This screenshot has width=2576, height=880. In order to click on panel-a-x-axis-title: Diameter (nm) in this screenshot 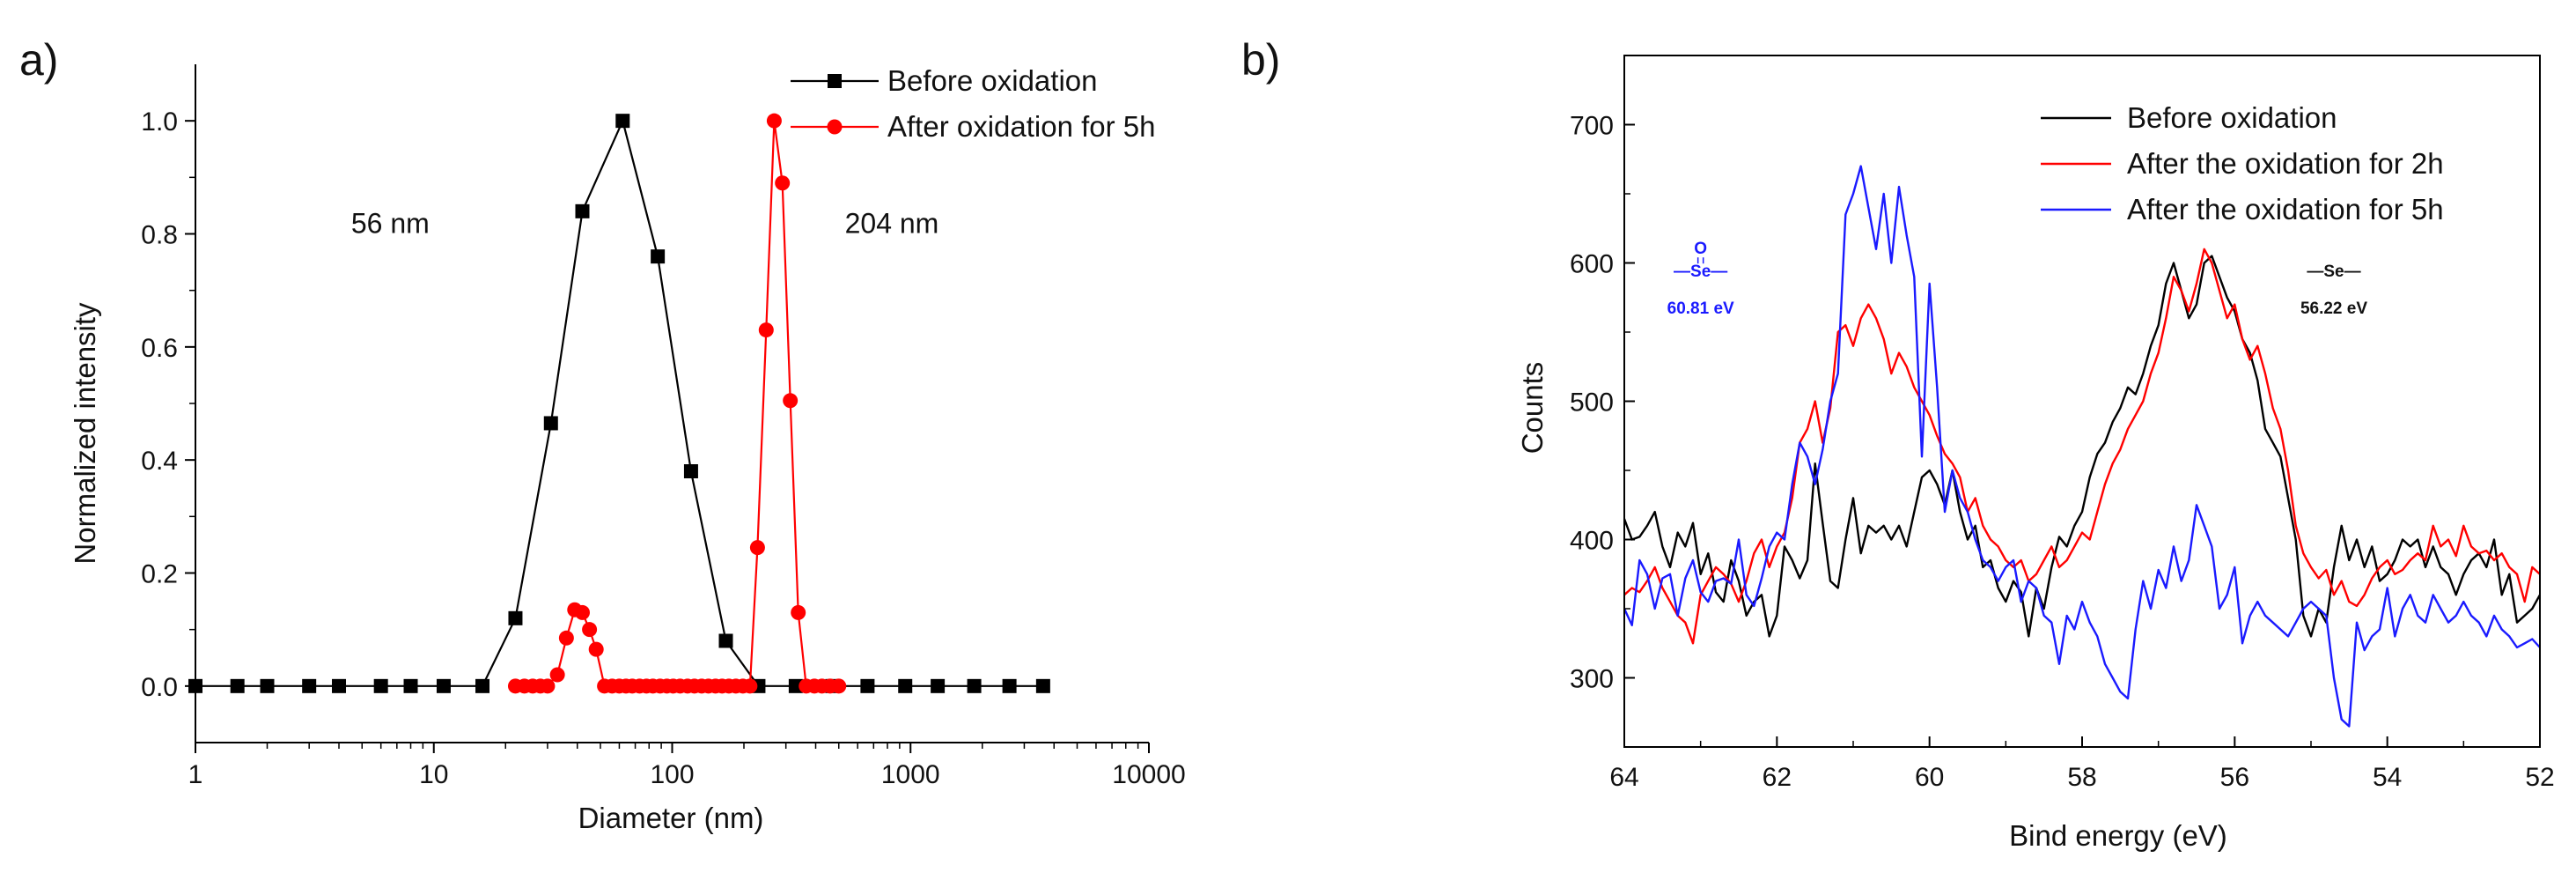, I will do `click(671, 818)`.